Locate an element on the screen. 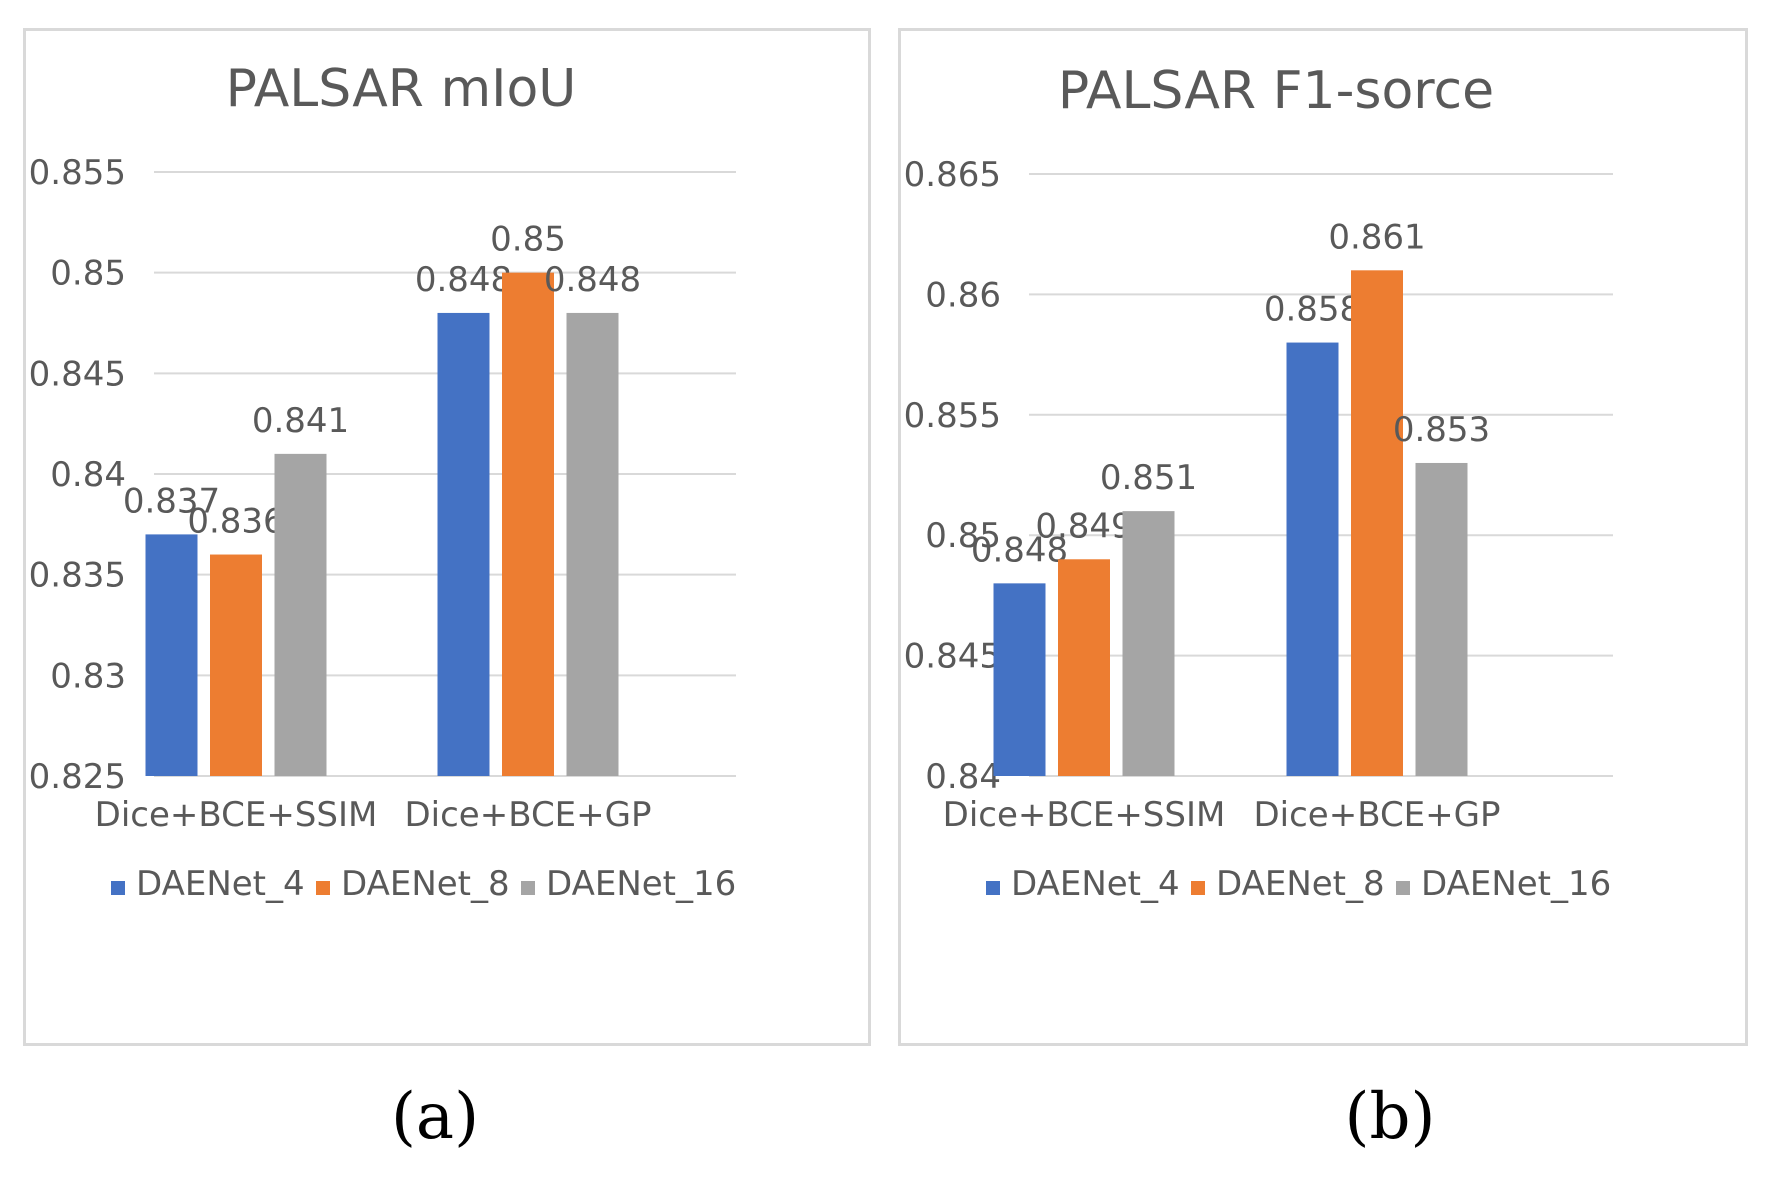 The width and height of the screenshot is (1765, 1190). y-tick-label: 0.865 is located at coordinates (952, 175).